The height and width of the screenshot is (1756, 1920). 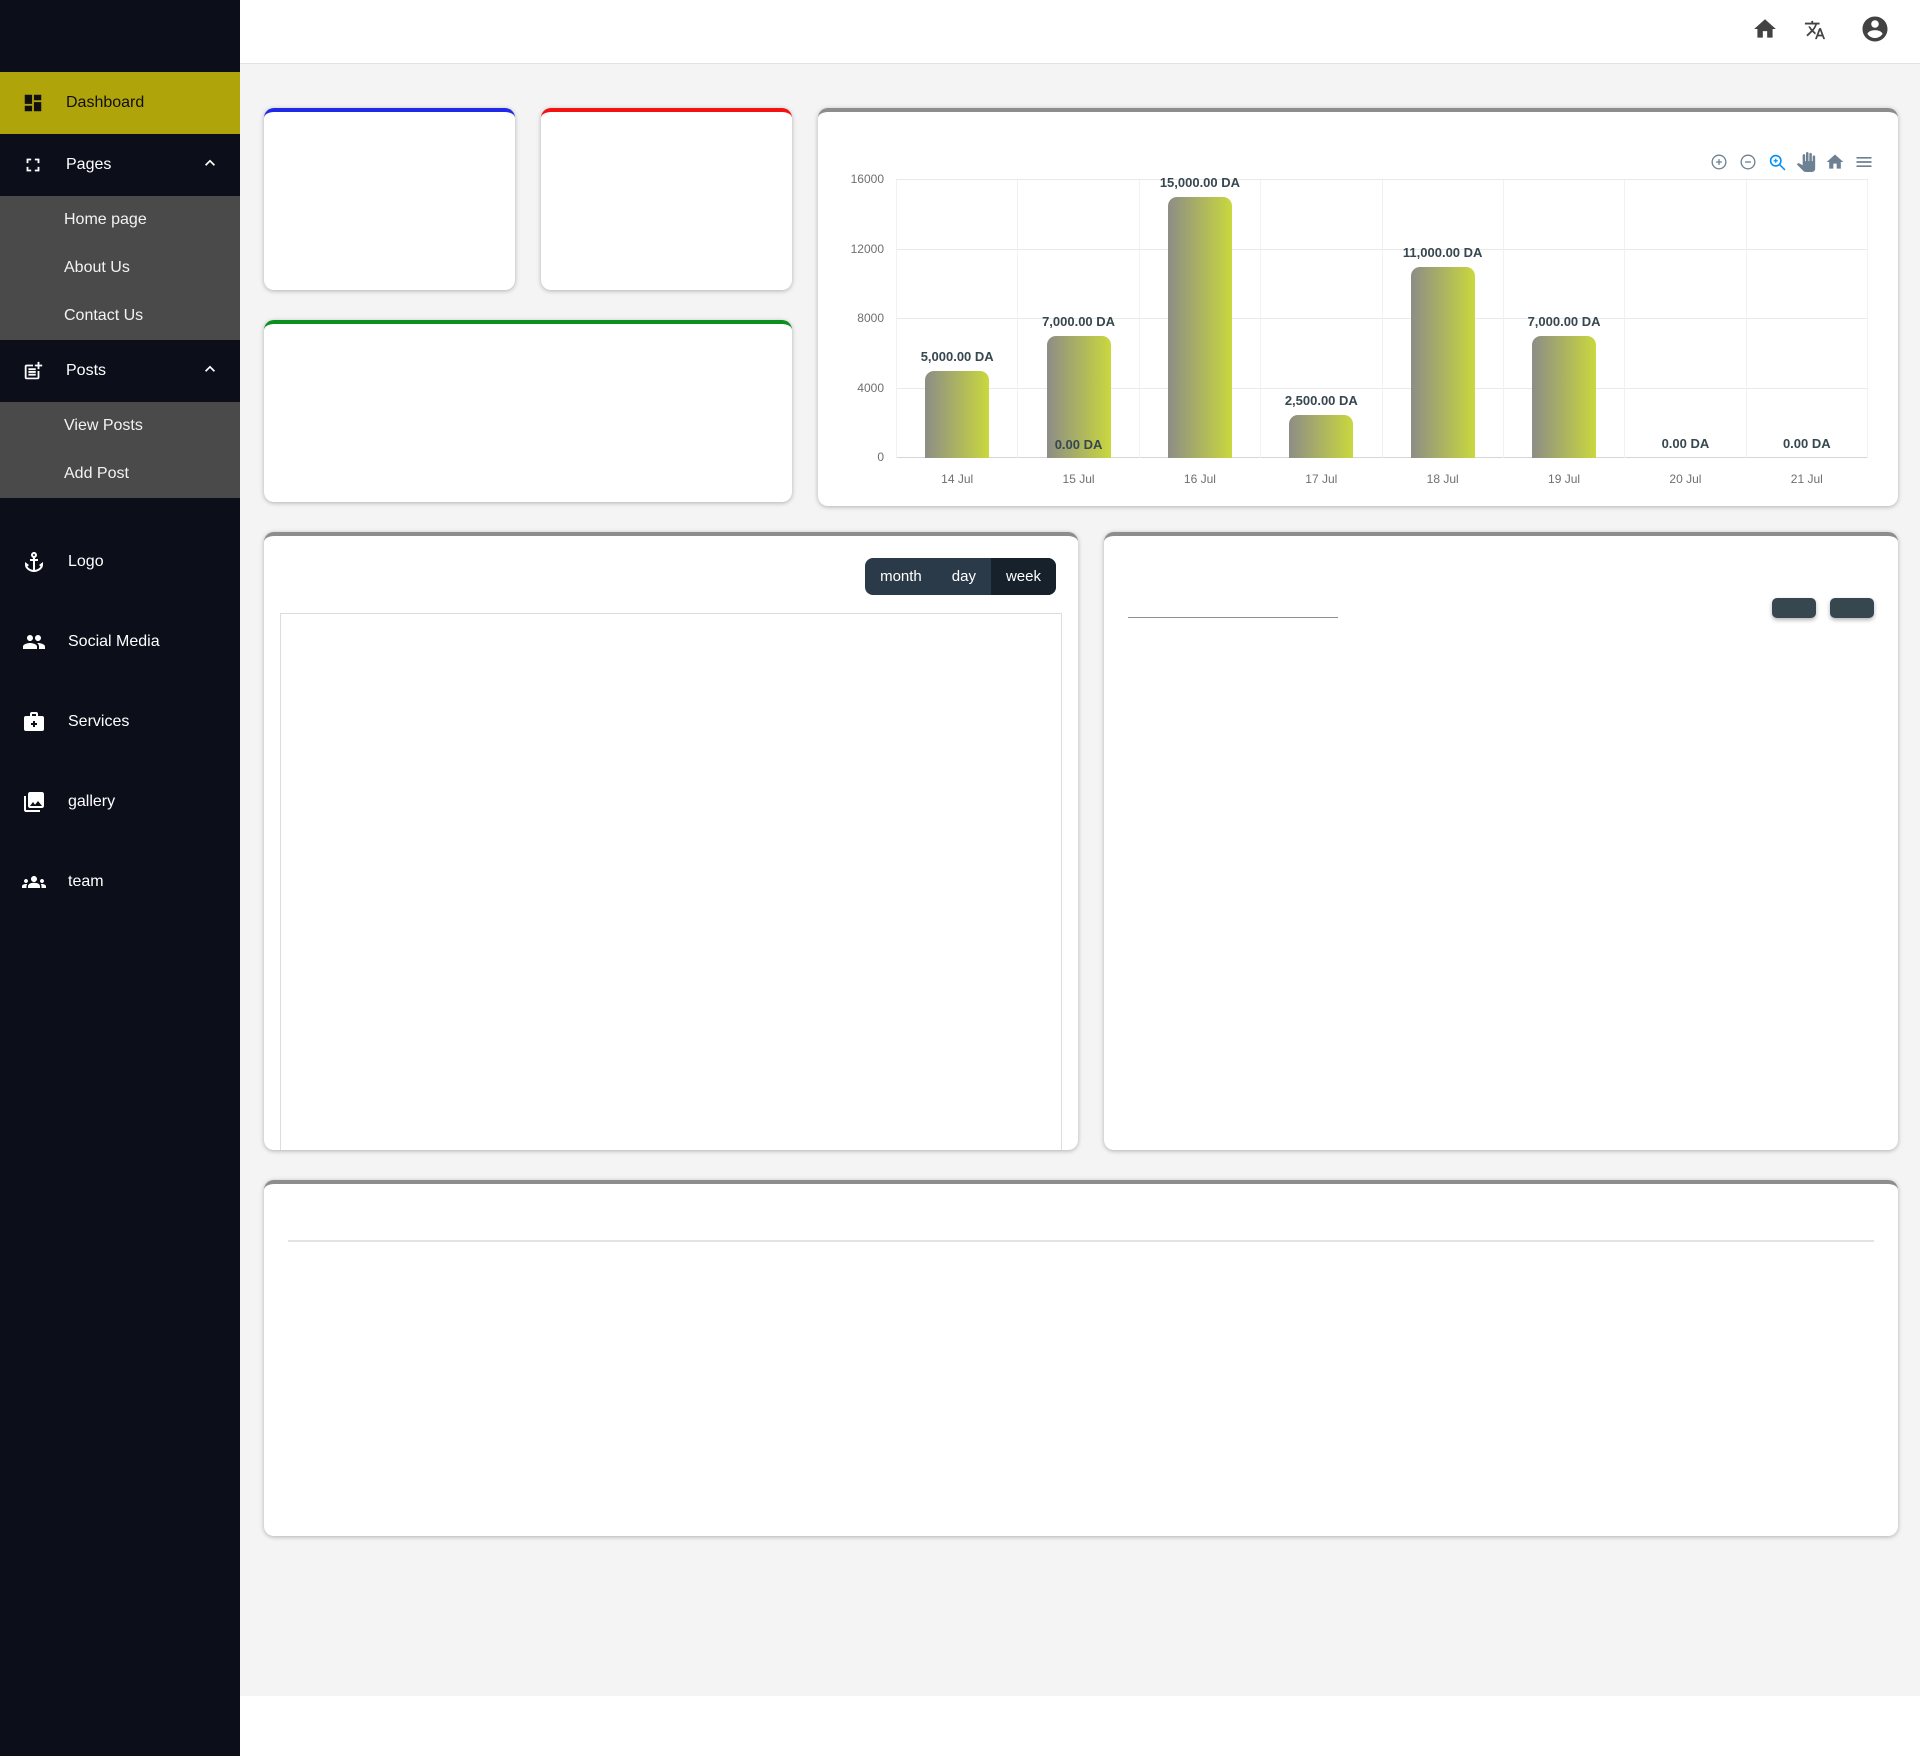 I want to click on sidebar-item-services: Services, so click(x=120, y=722).